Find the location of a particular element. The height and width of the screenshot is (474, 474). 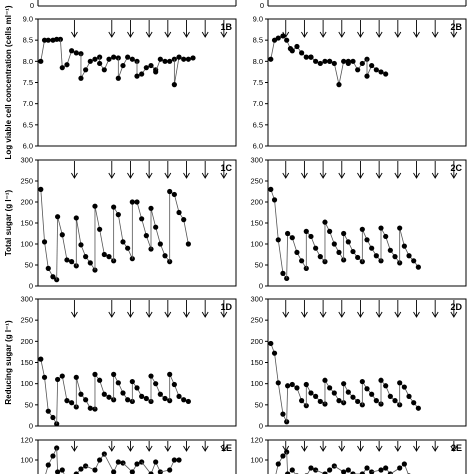

y-tick-label: 0 is located at coordinates (261, 286).